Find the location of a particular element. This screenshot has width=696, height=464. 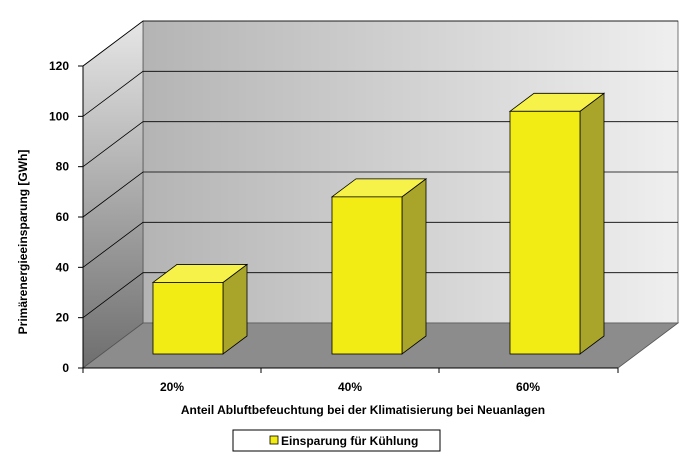

y-tick-label: 0 is located at coordinates (65, 368).